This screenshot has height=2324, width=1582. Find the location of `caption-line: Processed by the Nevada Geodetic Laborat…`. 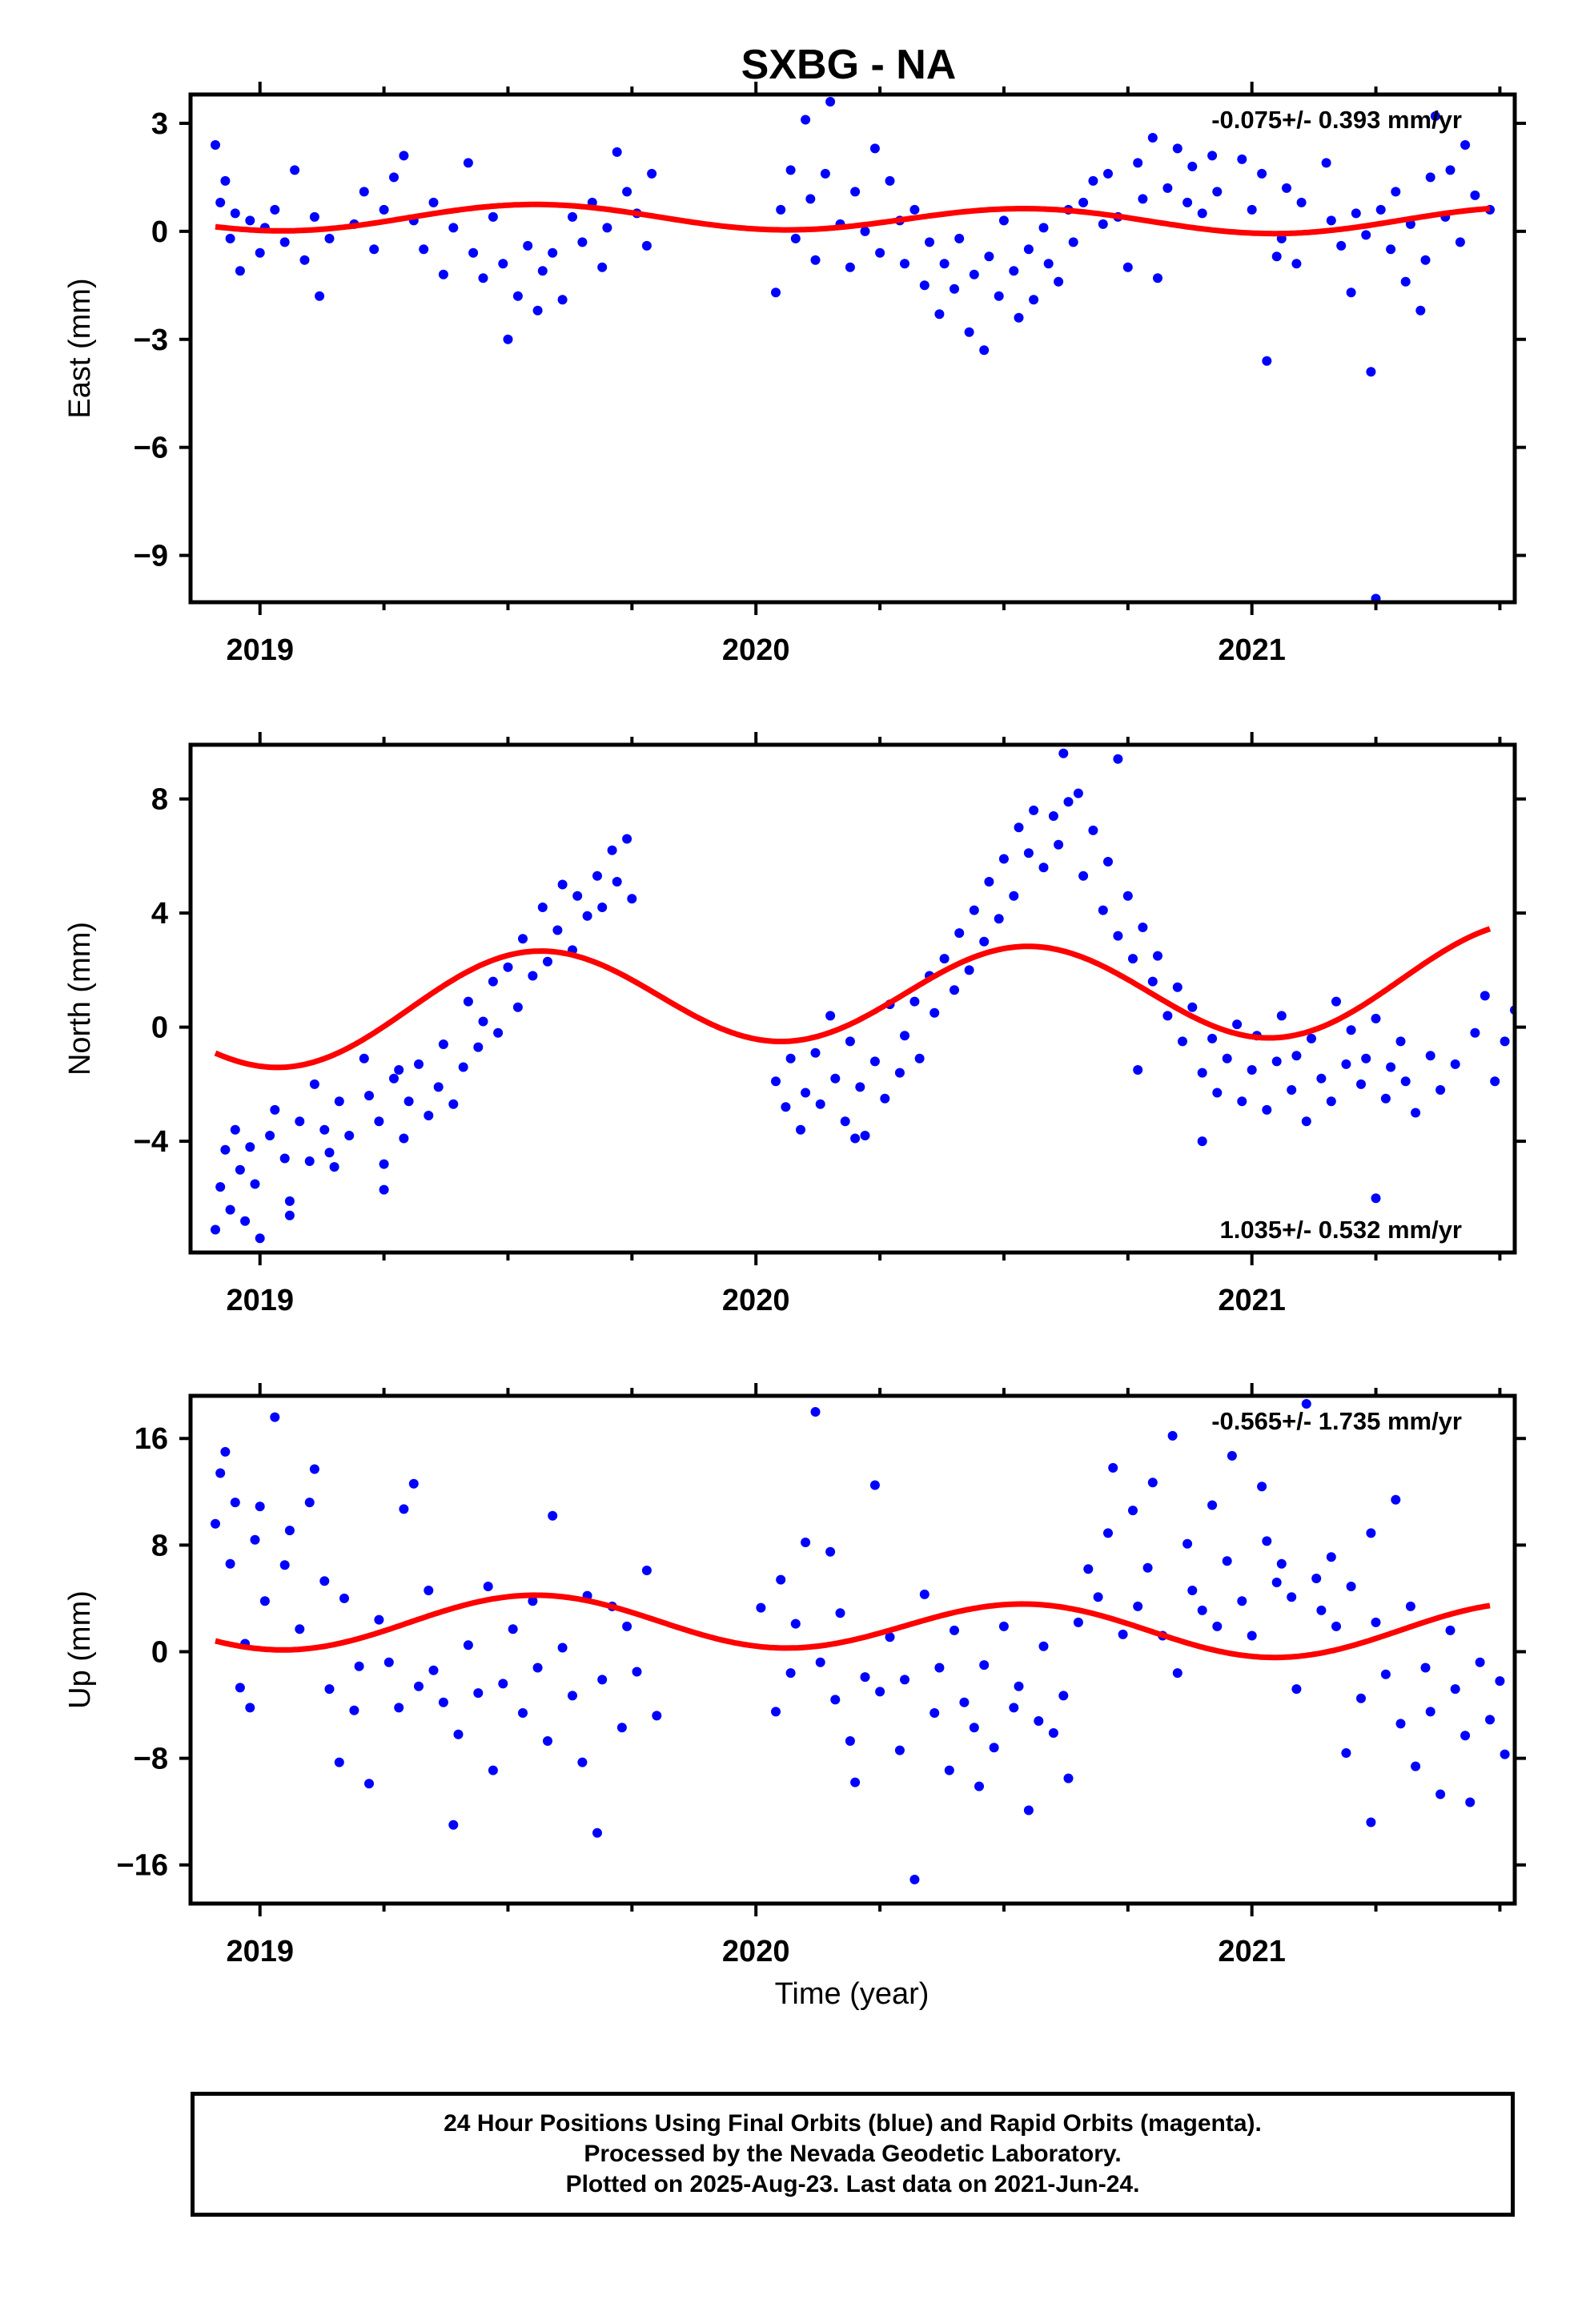

caption-line: Processed by the Nevada Geodetic Laborat… is located at coordinates (853, 2154).